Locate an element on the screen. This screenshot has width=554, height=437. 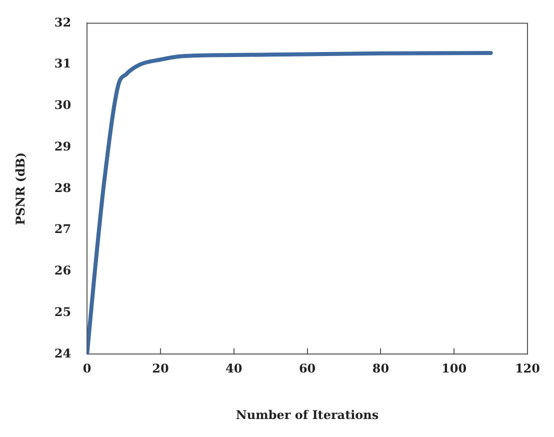
y-tick-label: 27 is located at coordinates (63, 229).